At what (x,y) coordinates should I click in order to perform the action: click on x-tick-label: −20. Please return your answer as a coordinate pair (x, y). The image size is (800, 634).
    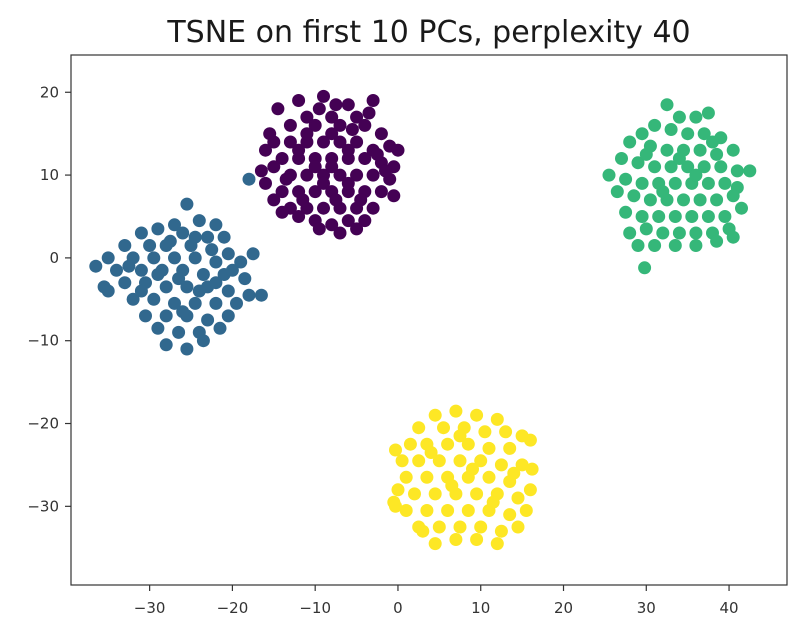
    Looking at the image, I should click on (233, 608).